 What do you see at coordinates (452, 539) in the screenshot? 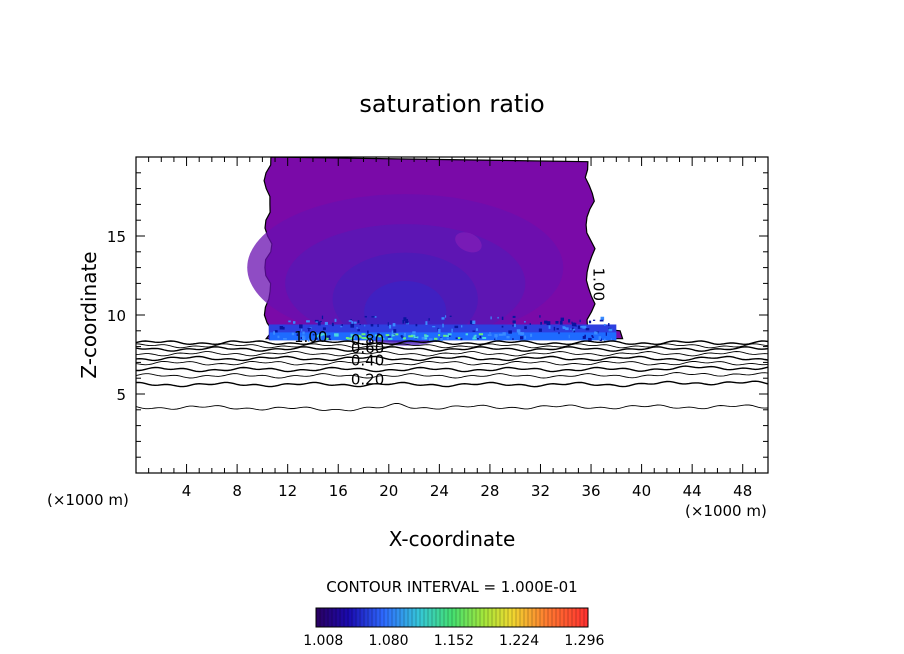
I see `x-axis-label: X-coordinate` at bounding box center [452, 539].